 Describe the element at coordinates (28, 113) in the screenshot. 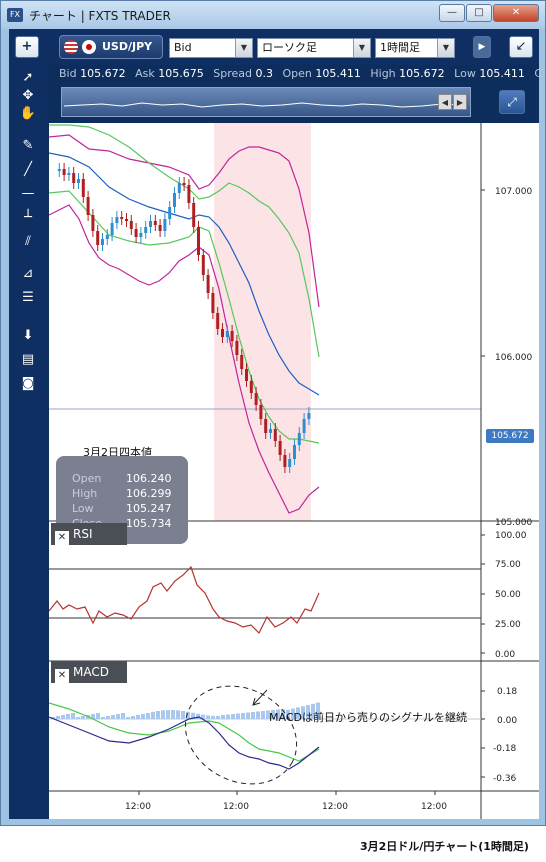

I see `hand-icon: ✋` at that location.